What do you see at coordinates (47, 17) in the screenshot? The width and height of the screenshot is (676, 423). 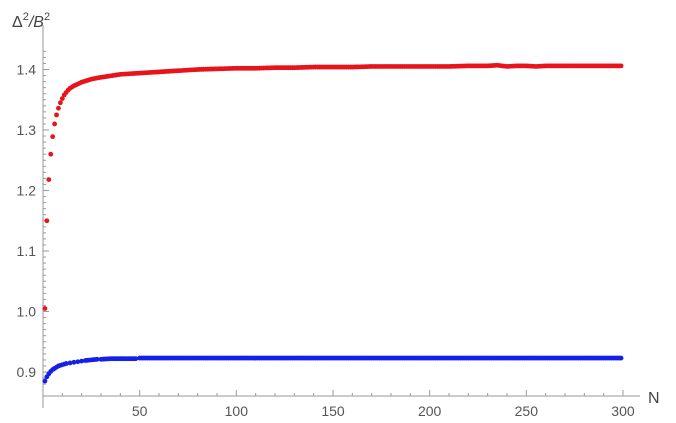 I see `y-label-exp2: 2` at bounding box center [47, 17].